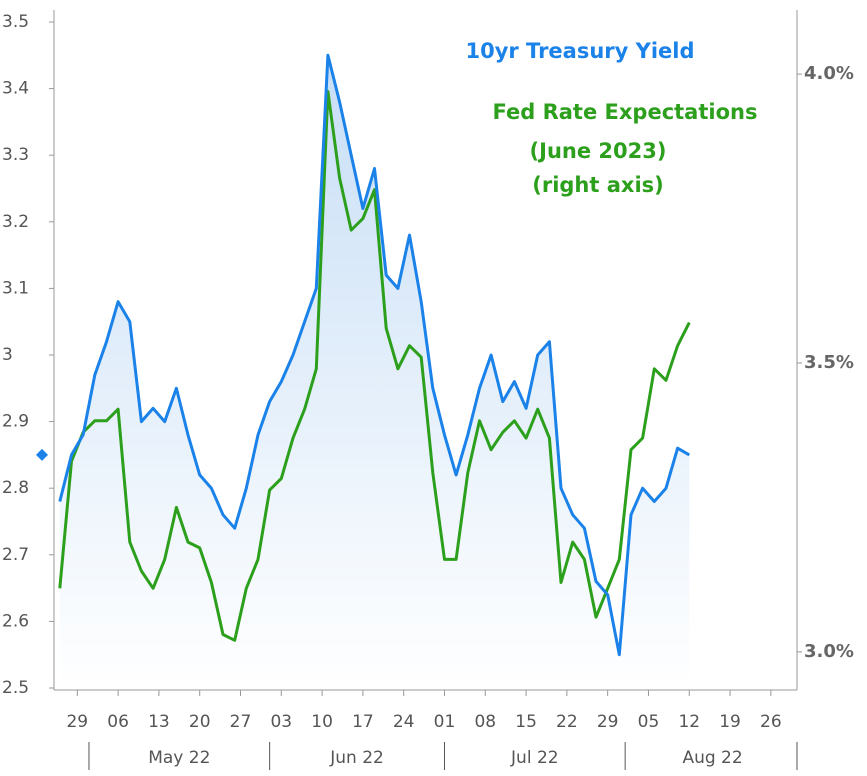 This screenshot has width=867, height=776. I want to click on month-label: May 22, so click(179, 758).